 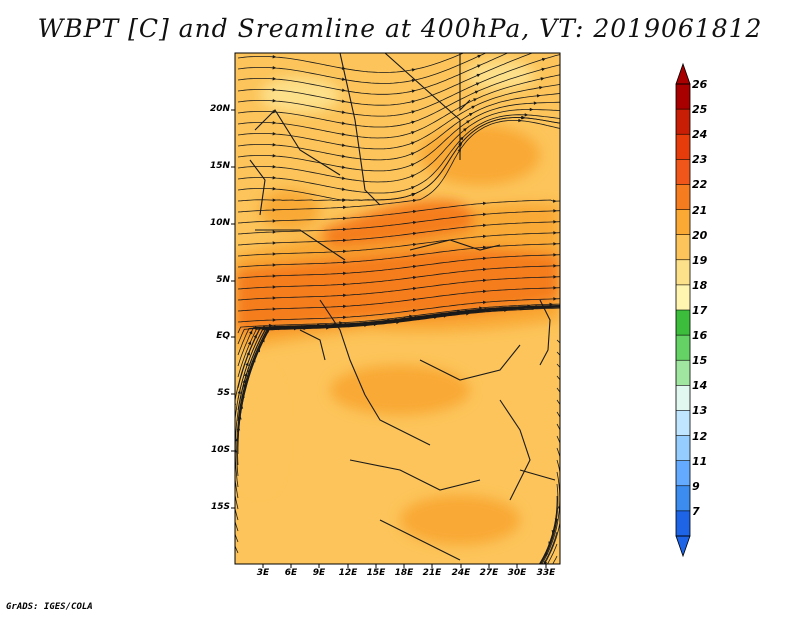 What do you see at coordinates (219, 166) in the screenshot?
I see `lat-label: 15N` at bounding box center [219, 166].